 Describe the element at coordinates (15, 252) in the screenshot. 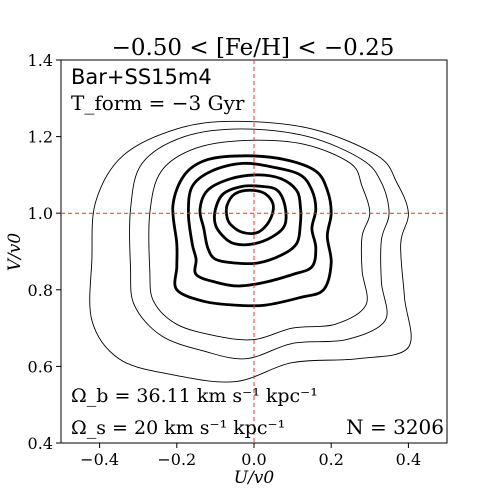

I see `y-axis-label: V/v0` at that location.